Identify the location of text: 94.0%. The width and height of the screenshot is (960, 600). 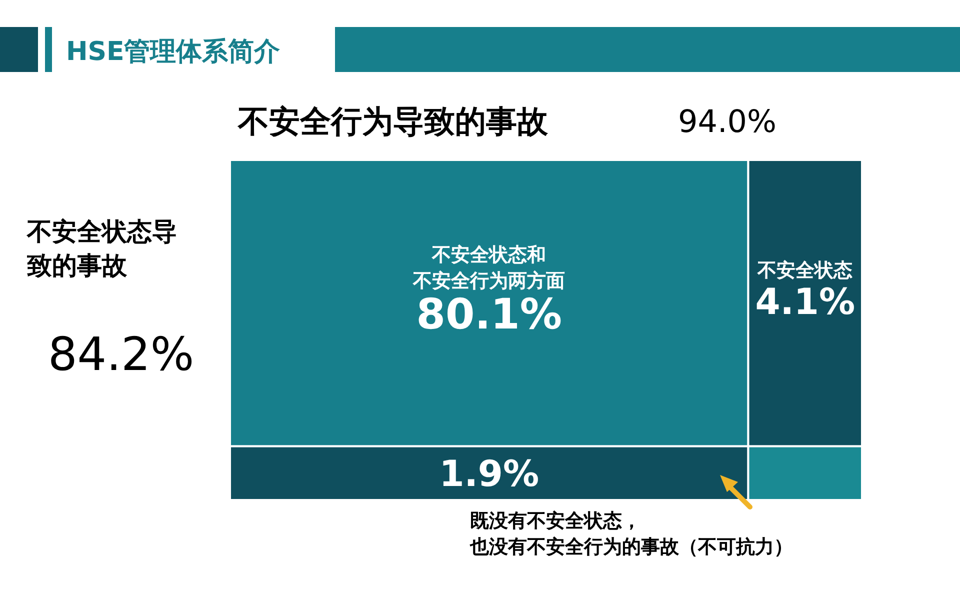
(727, 122).